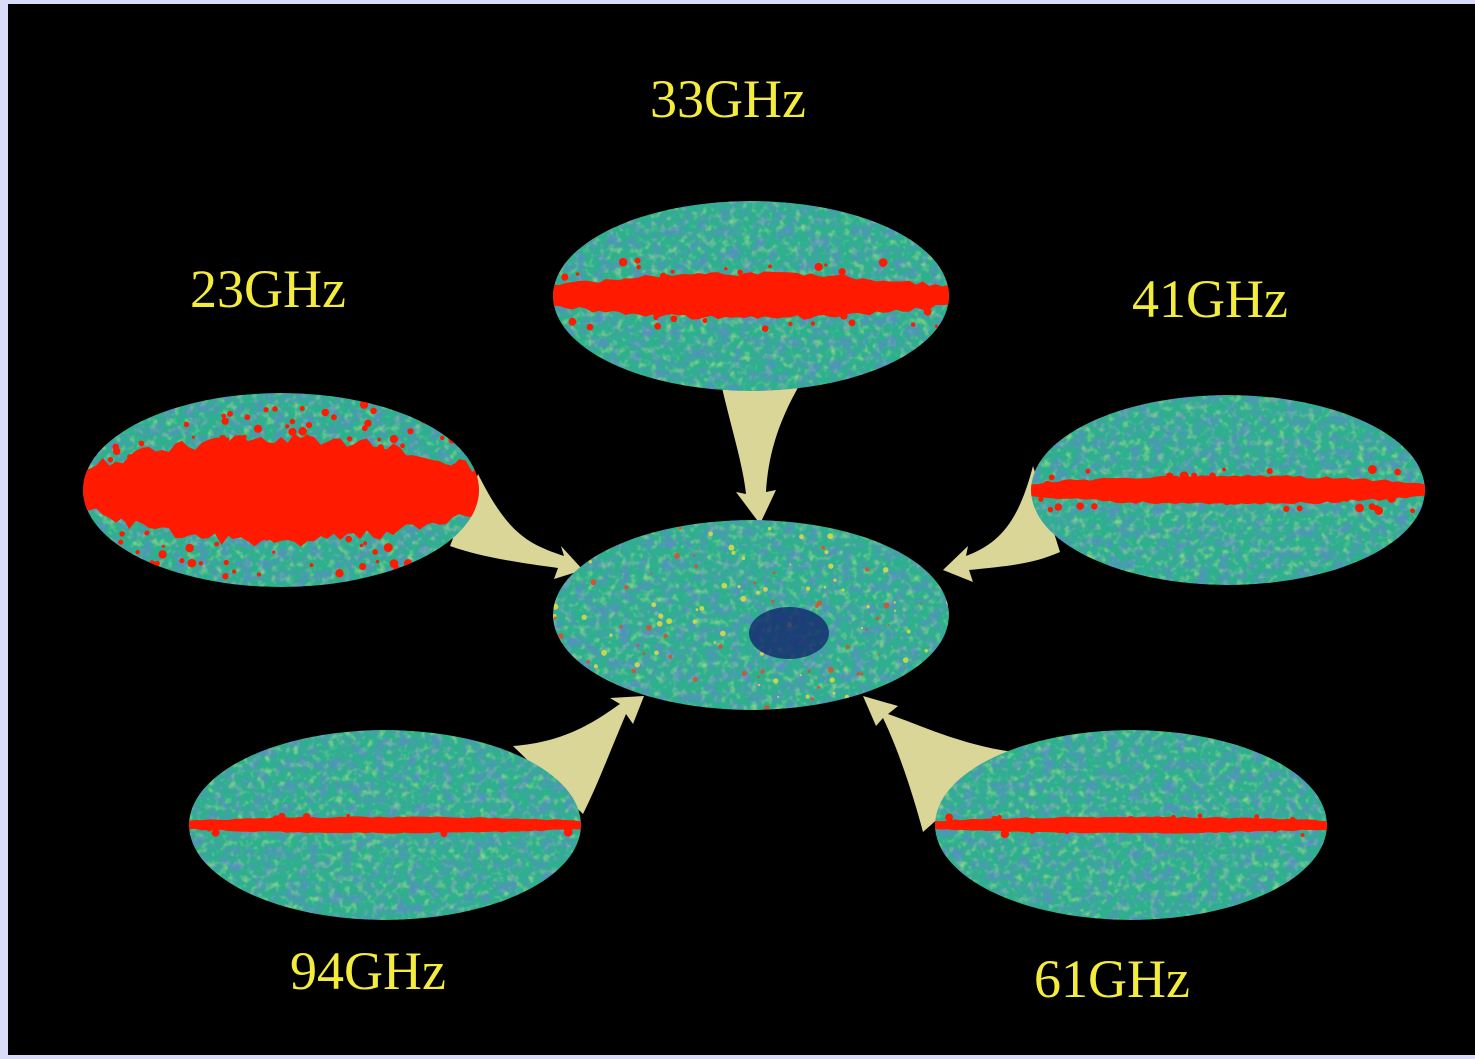  What do you see at coordinates (1001, 524) in the screenshot?
I see `arrow-from-41ghz` at bounding box center [1001, 524].